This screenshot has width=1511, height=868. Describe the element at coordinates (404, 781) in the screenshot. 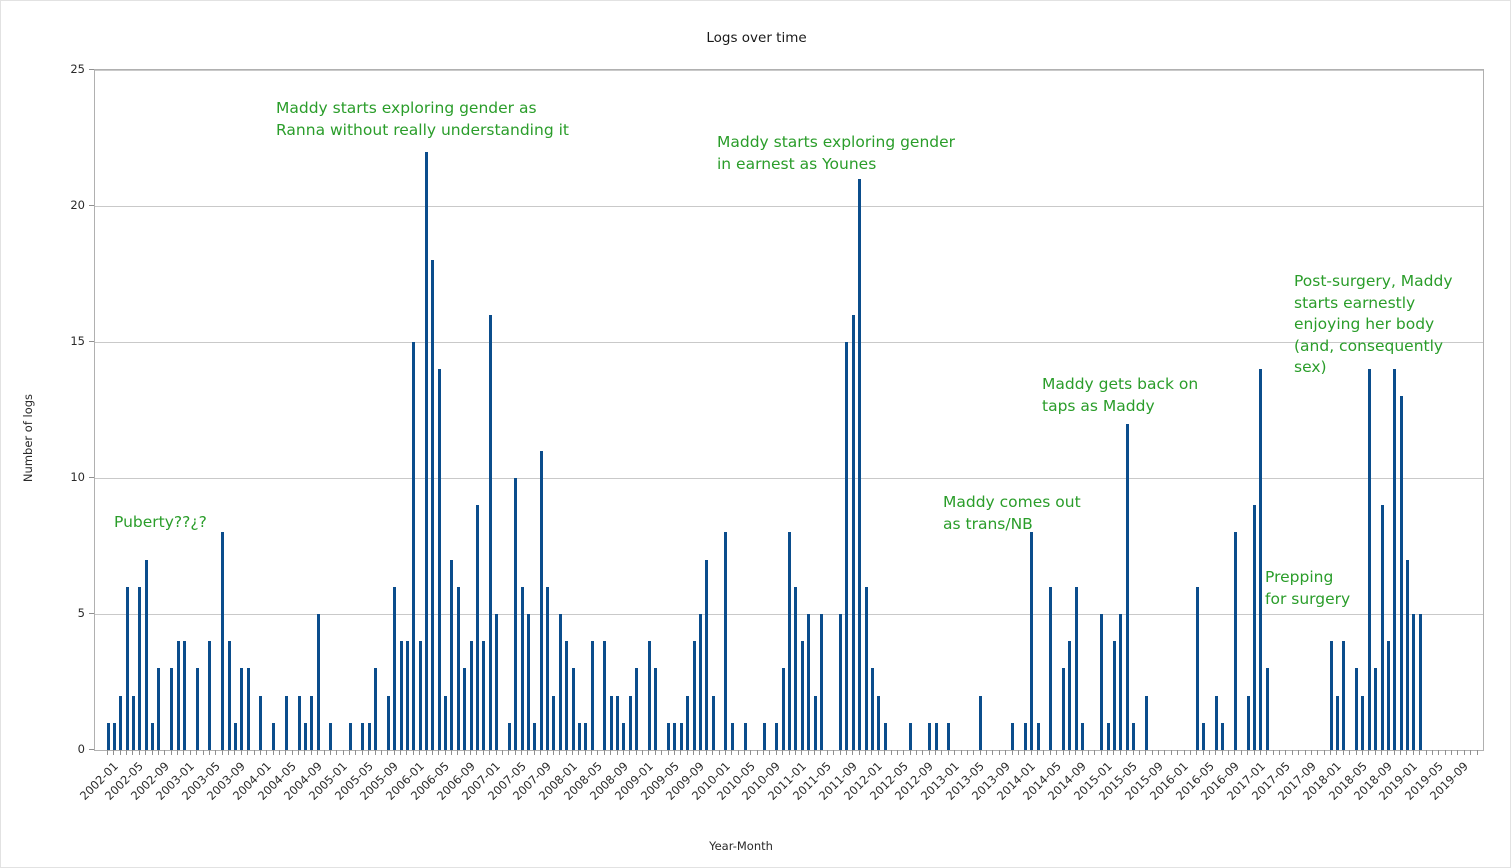

I see `x-tick-label: 2006-01` at that location.